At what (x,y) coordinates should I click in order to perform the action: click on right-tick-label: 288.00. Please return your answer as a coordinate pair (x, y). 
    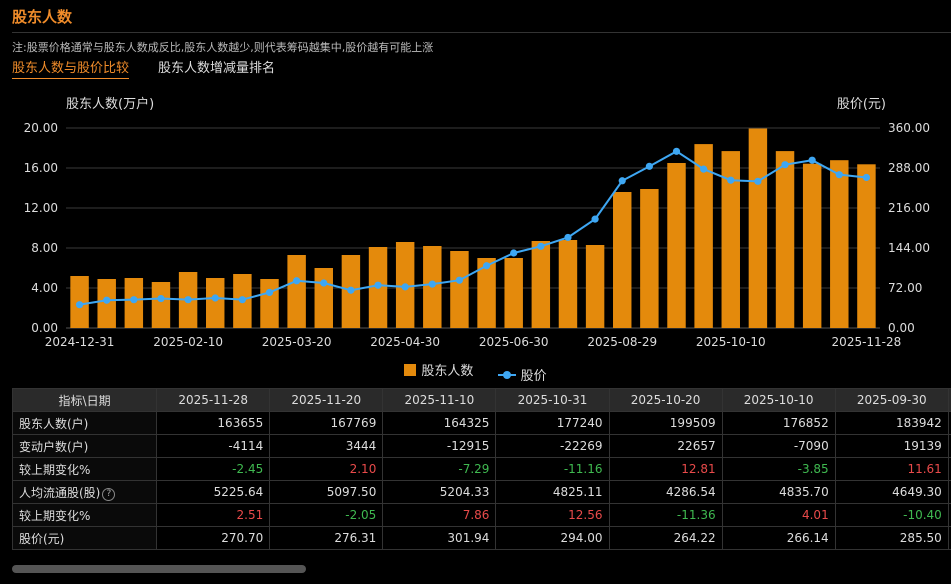
    Looking at the image, I should click on (909, 168).